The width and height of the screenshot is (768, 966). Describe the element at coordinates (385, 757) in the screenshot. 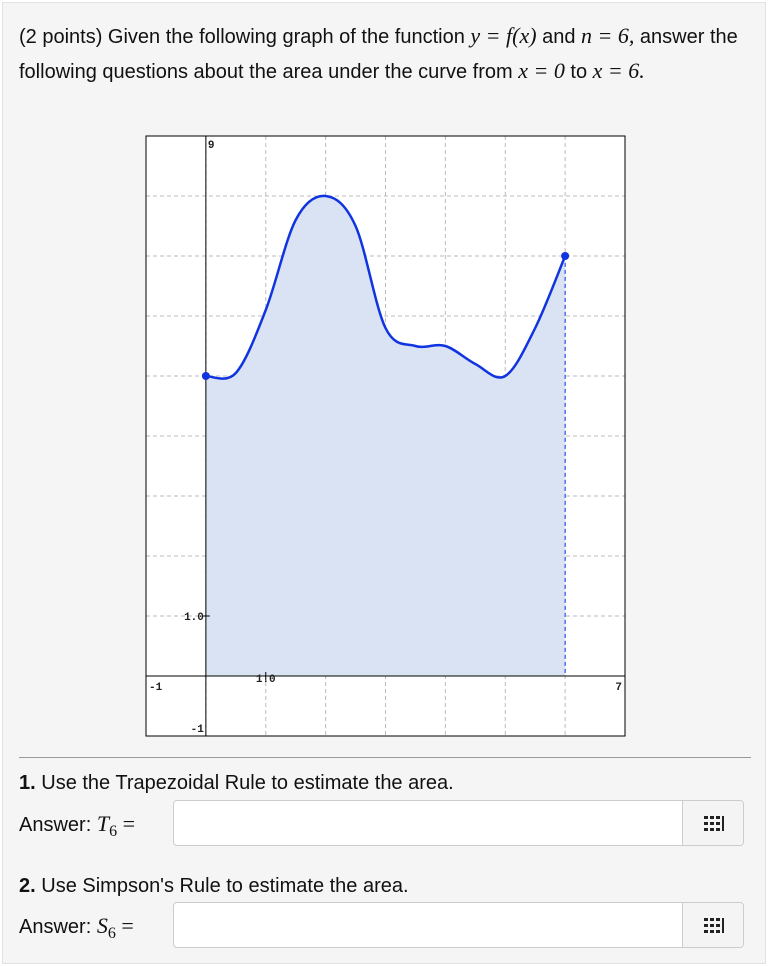

I see `divider` at that location.